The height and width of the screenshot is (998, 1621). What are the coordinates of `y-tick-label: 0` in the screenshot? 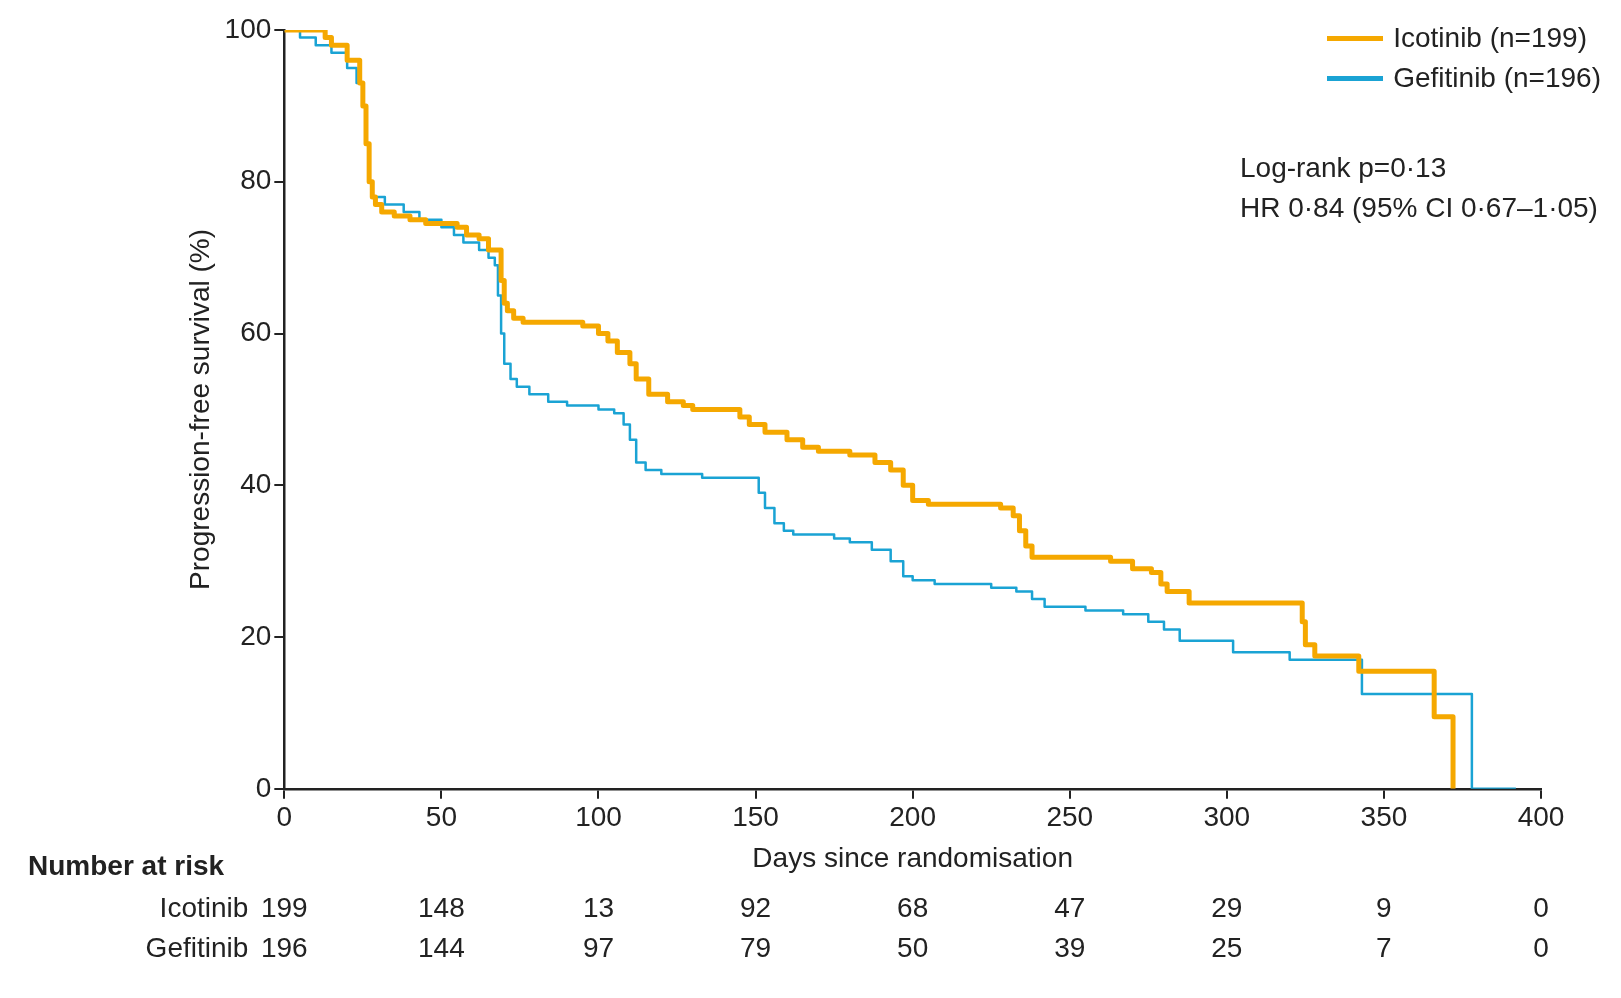 It's located at (263, 787).